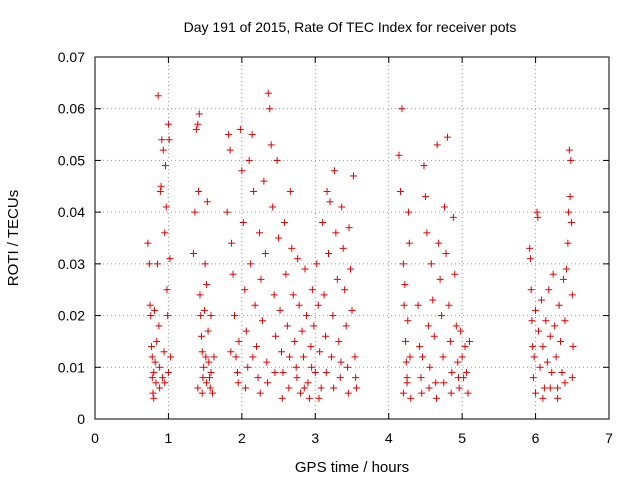 Image resolution: width=640 pixels, height=485 pixels. What do you see at coordinates (71, 316) in the screenshot?
I see `y-tick-label: 0.02` at bounding box center [71, 316].